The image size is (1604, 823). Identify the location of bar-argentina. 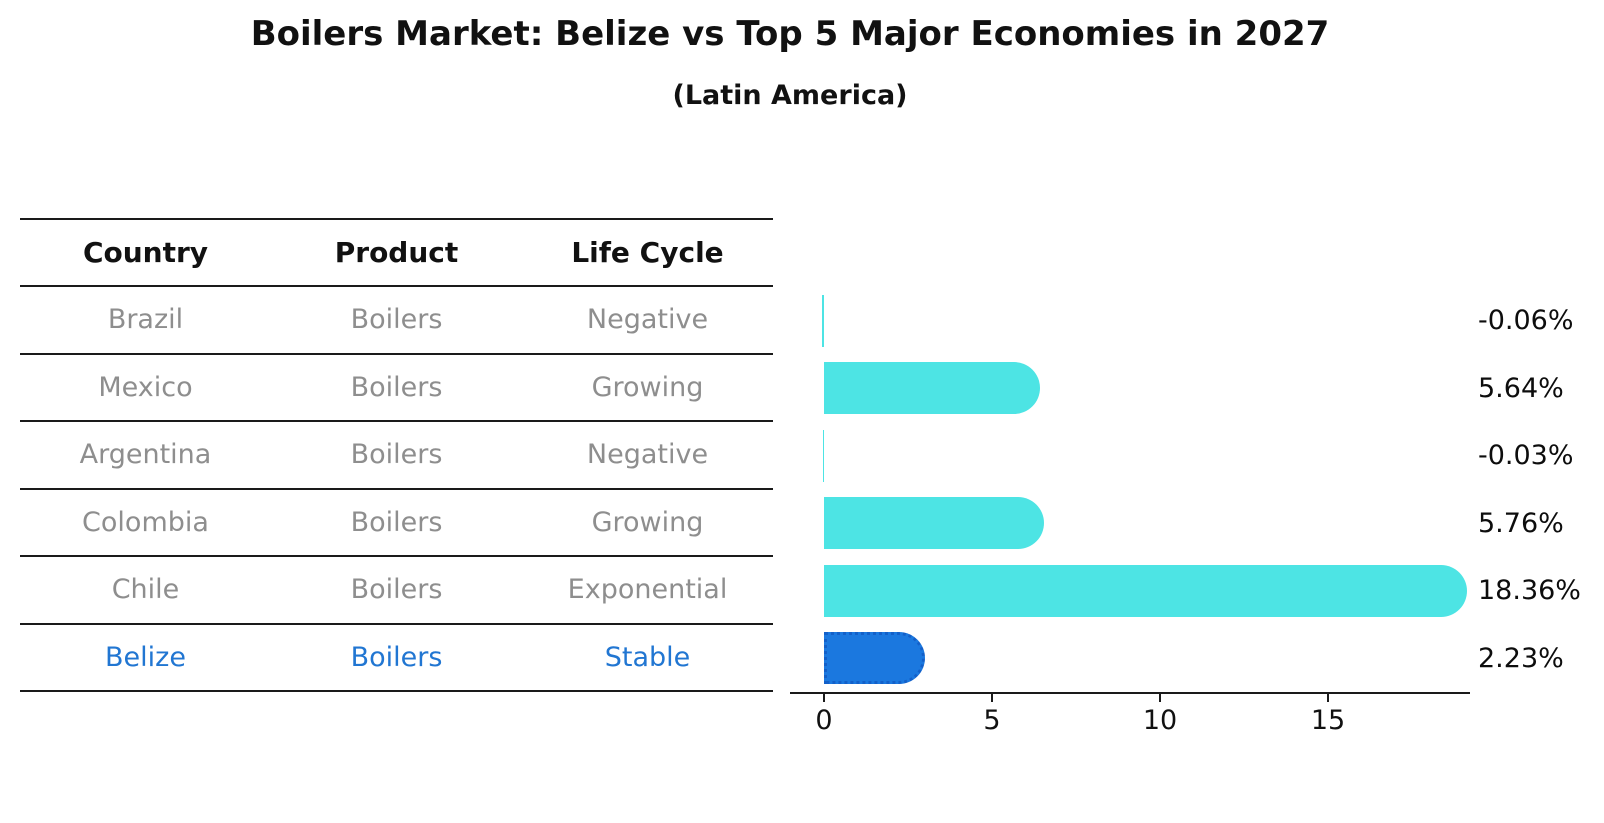
(823, 455).